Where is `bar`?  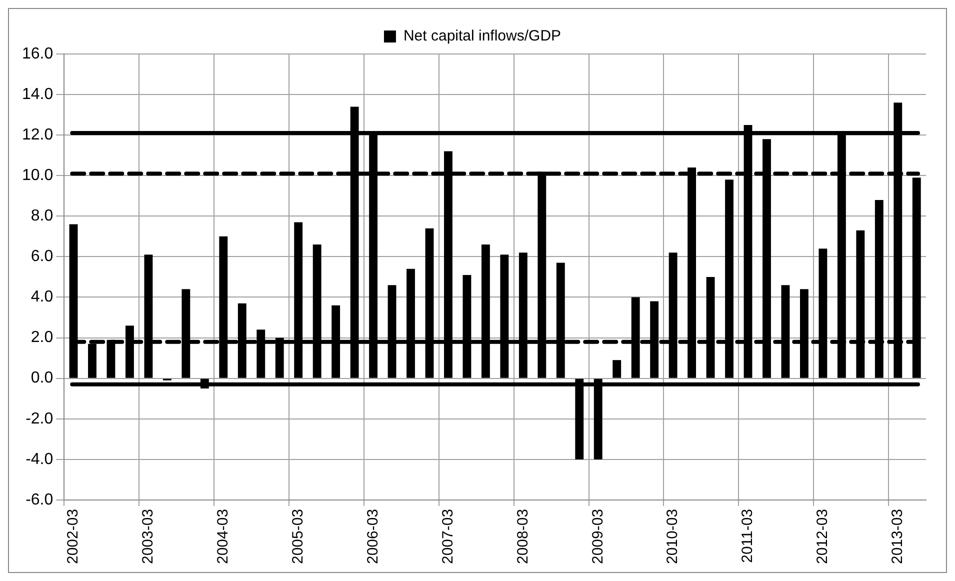 bar is located at coordinates (617, 369).